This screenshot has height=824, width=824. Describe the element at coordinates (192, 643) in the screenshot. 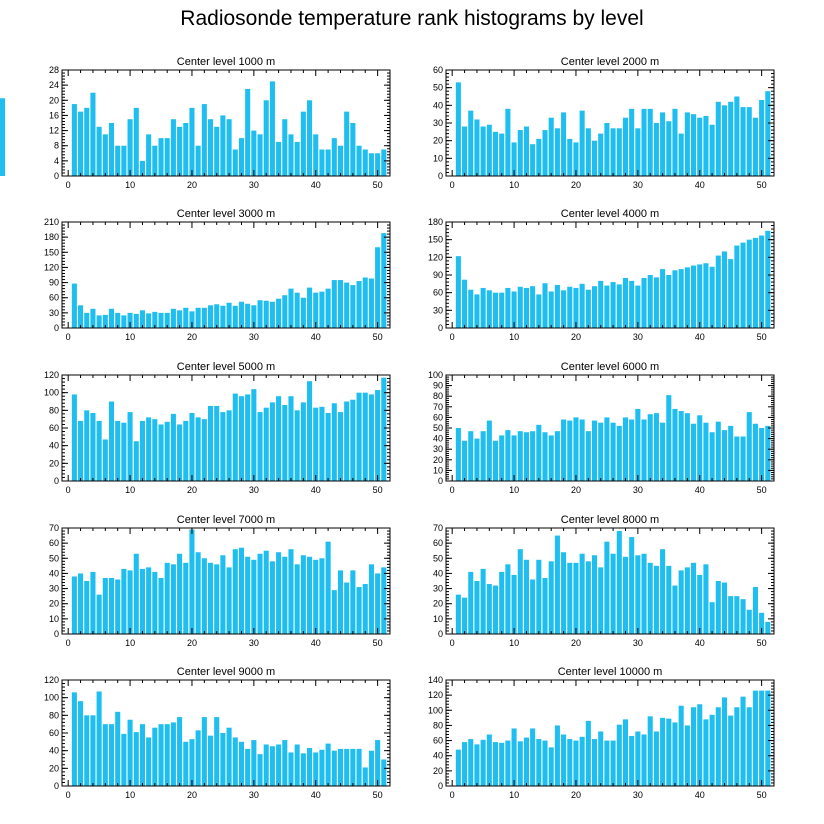

I see `x-tick-label: 20` at that location.